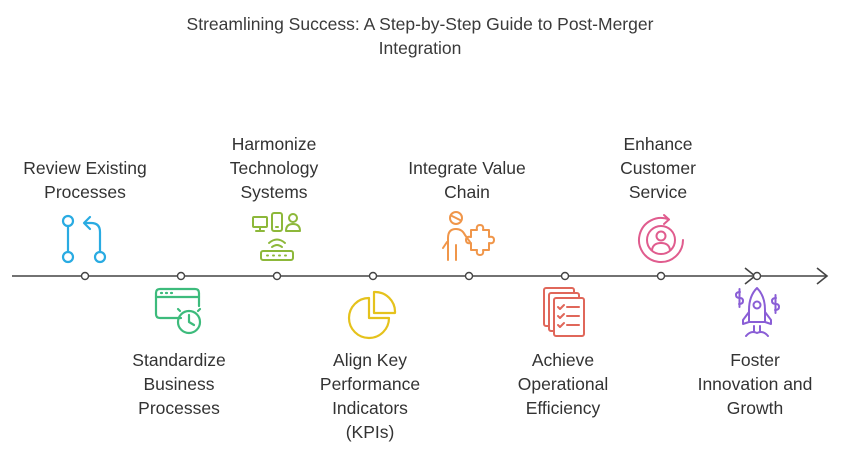 Image resolution: width=841 pixels, height=456 pixels. What do you see at coordinates (84, 239) in the screenshot?
I see `branch-icon` at bounding box center [84, 239].